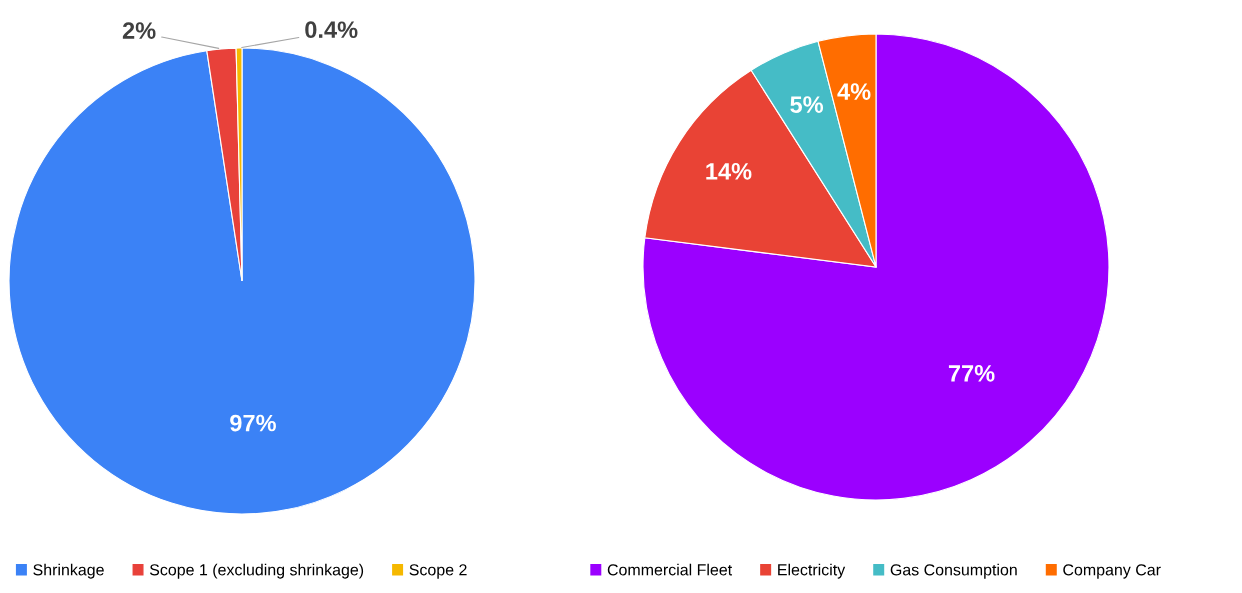 The height and width of the screenshot is (593, 1242). Describe the element at coordinates (1112, 571) in the screenshot. I see `legend-label: Company Car` at that location.